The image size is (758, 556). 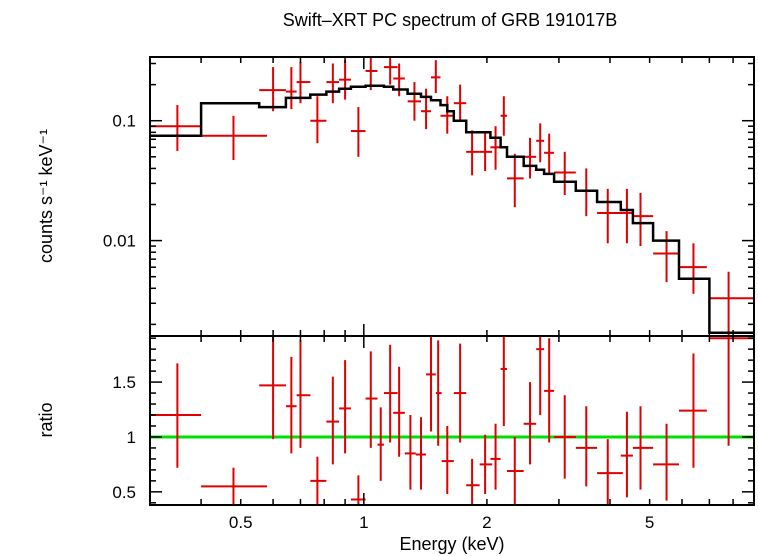 What do you see at coordinates (119, 241) in the screenshot?
I see `y-tick-label: 0.01` at bounding box center [119, 241].